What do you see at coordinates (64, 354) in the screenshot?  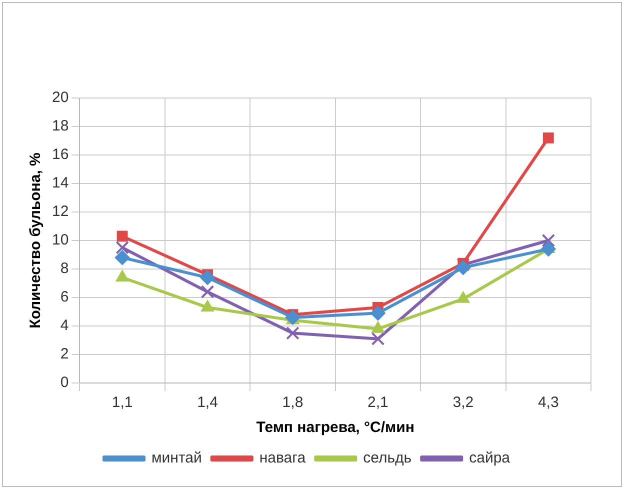 I see `y-tick-label: 2` at bounding box center [64, 354].